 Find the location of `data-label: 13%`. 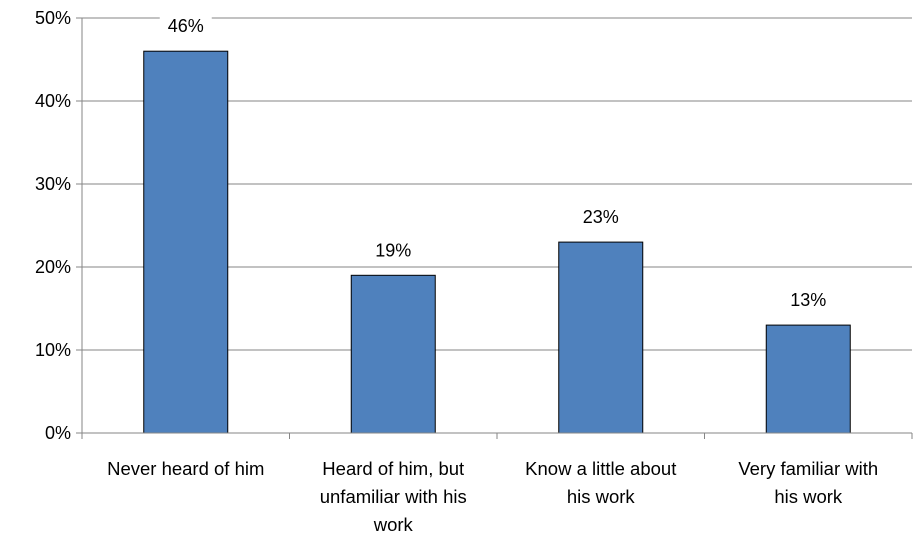

data-label: 13% is located at coordinates (808, 300).